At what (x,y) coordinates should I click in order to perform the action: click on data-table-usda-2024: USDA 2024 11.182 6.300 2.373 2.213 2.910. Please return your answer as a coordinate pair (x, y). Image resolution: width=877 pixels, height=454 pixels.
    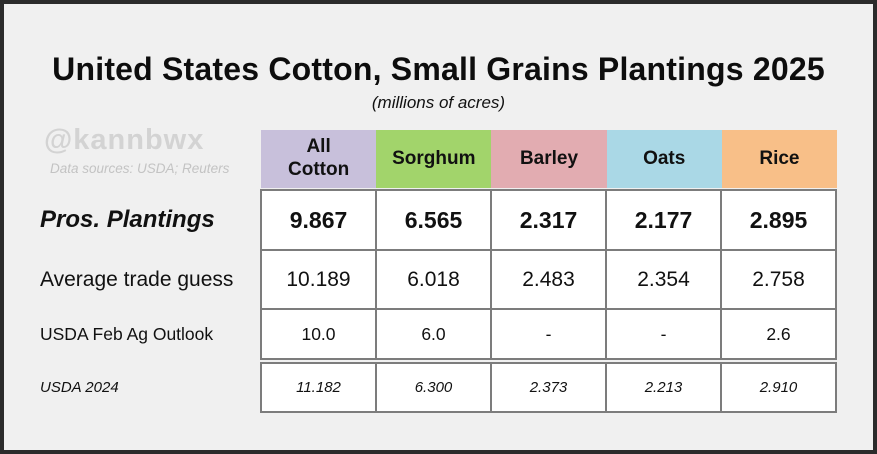
    Looking at the image, I should click on (436, 387).